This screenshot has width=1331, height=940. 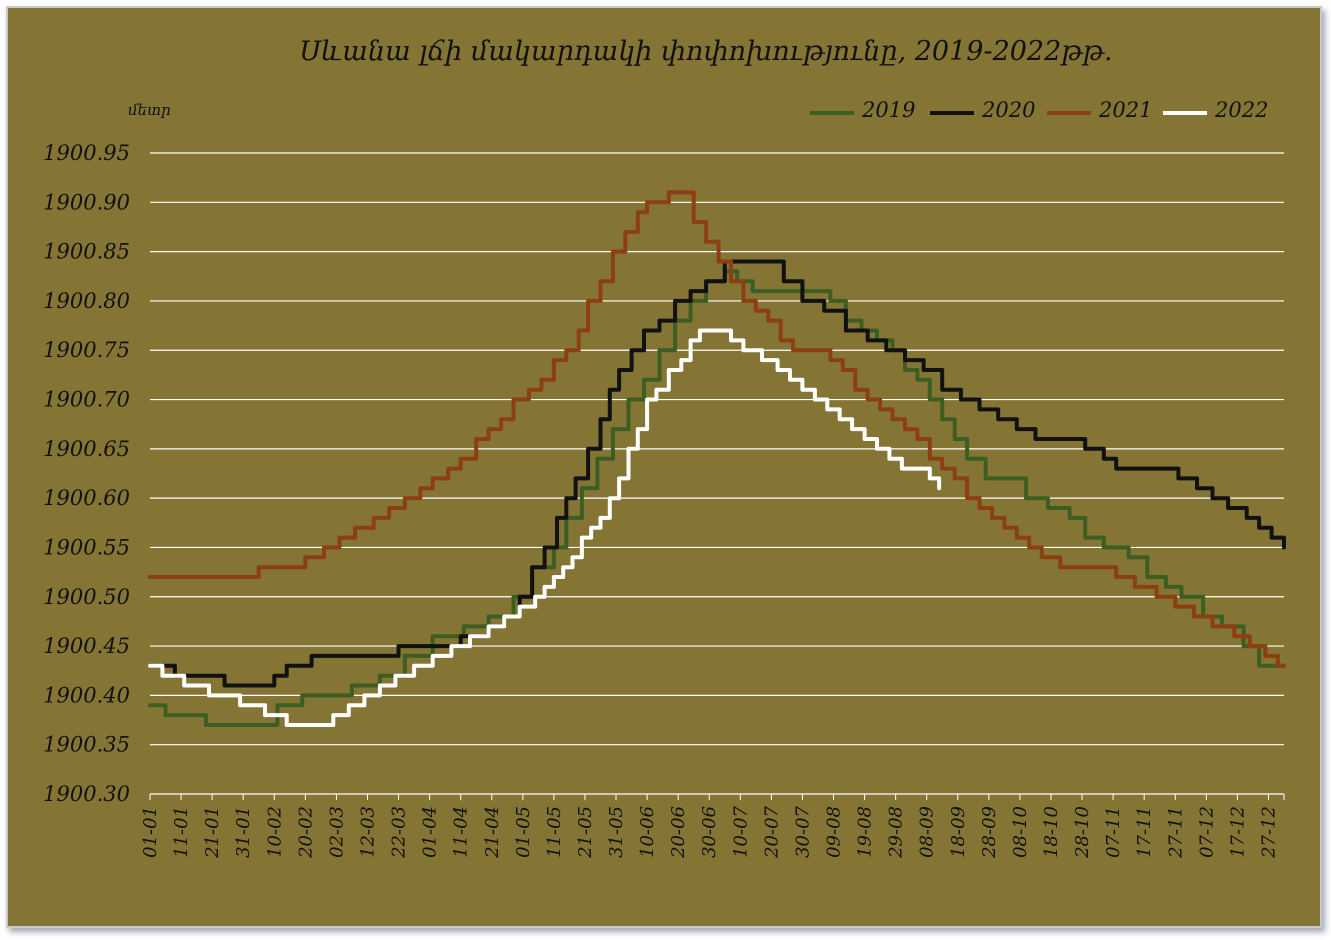 I want to click on legend-label-2021: 2021, so click(x=1126, y=110).